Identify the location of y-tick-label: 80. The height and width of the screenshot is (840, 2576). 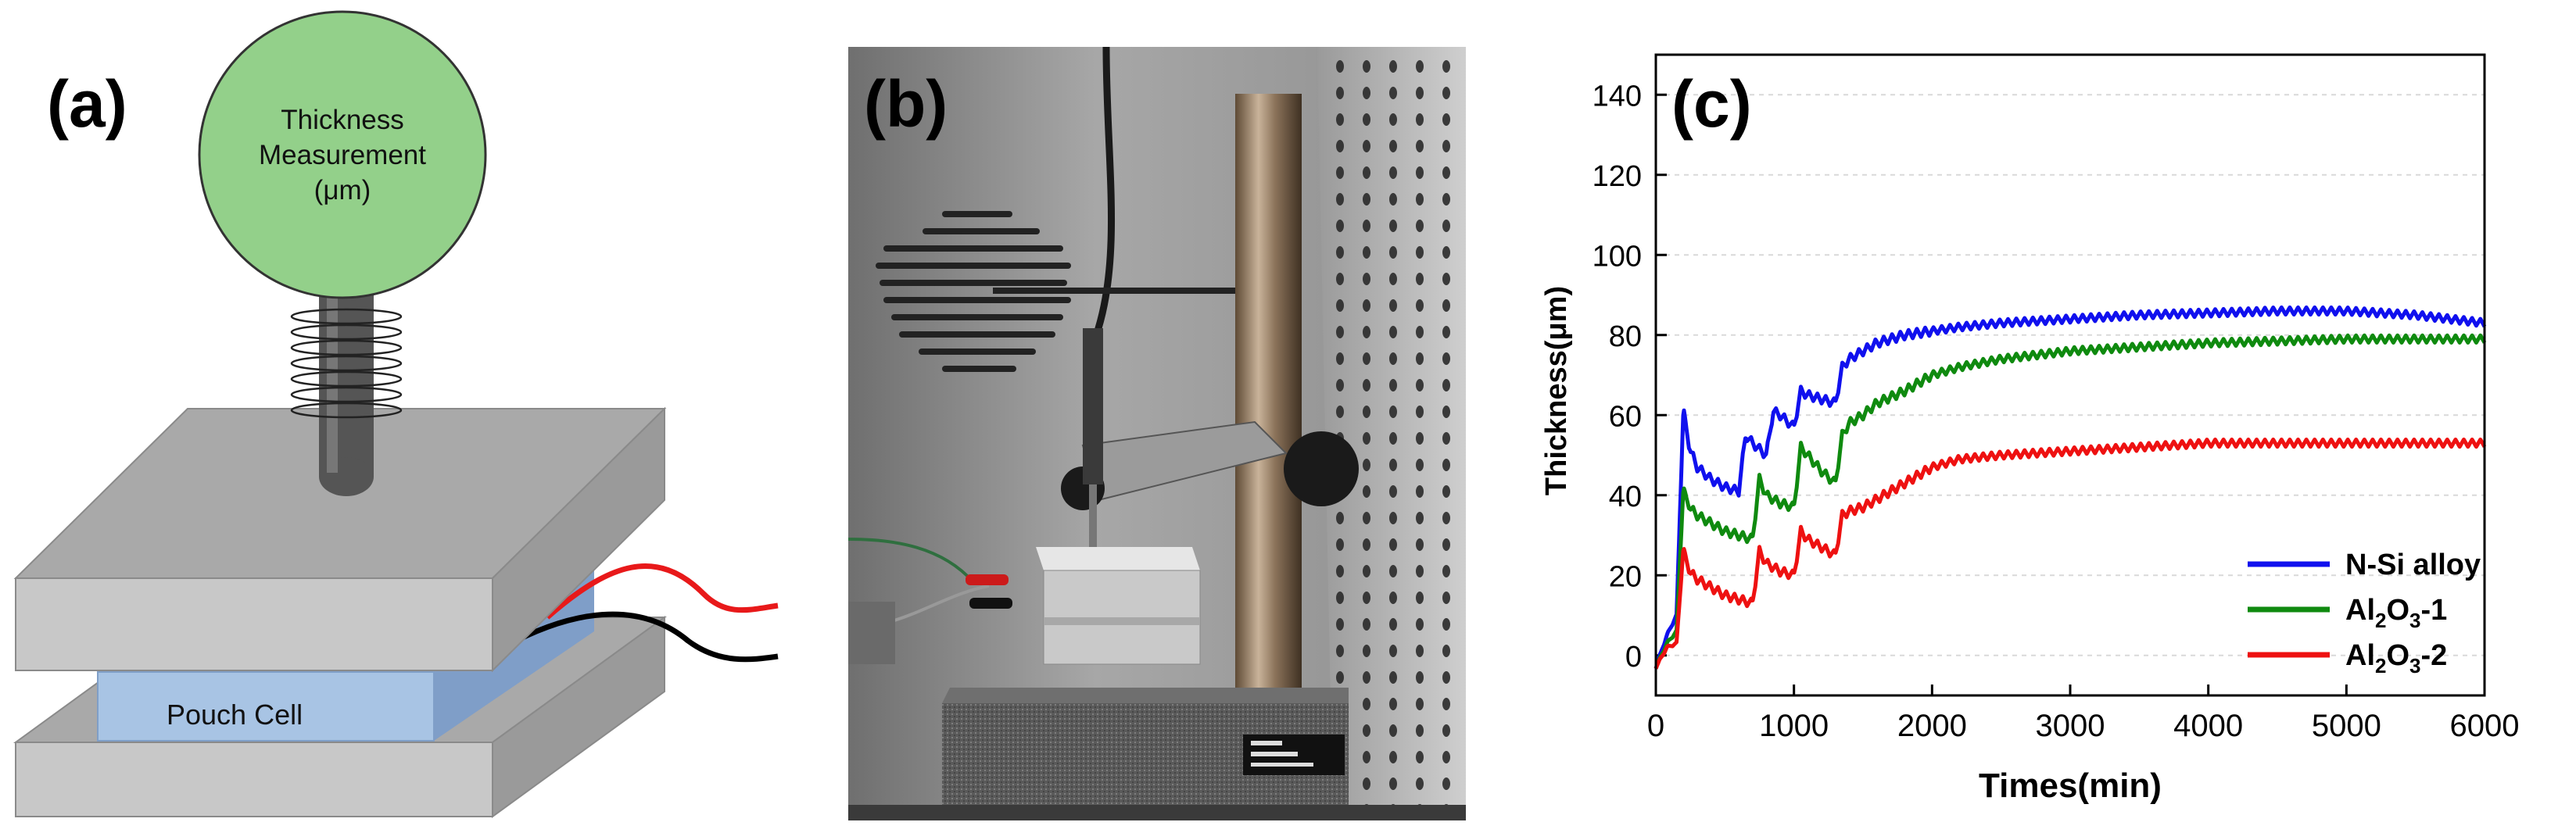
(1625, 336).